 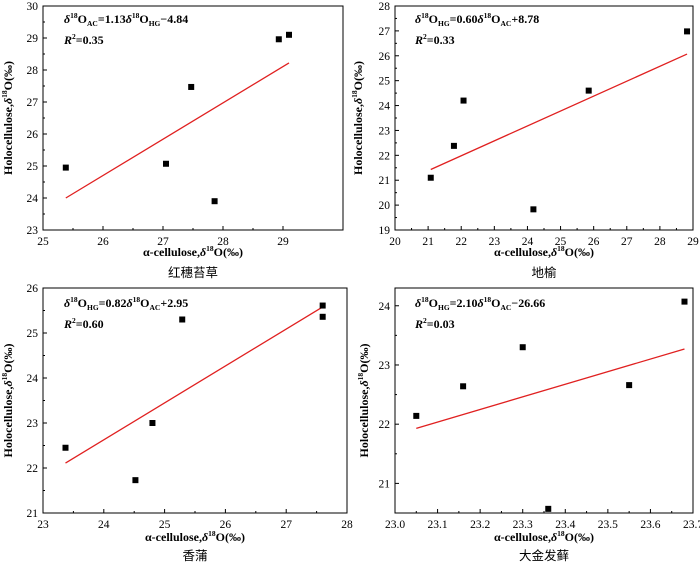 I want to click on regression-equation: δ18OHG=0.82δ18OAC+2.95, so click(x=126, y=303).